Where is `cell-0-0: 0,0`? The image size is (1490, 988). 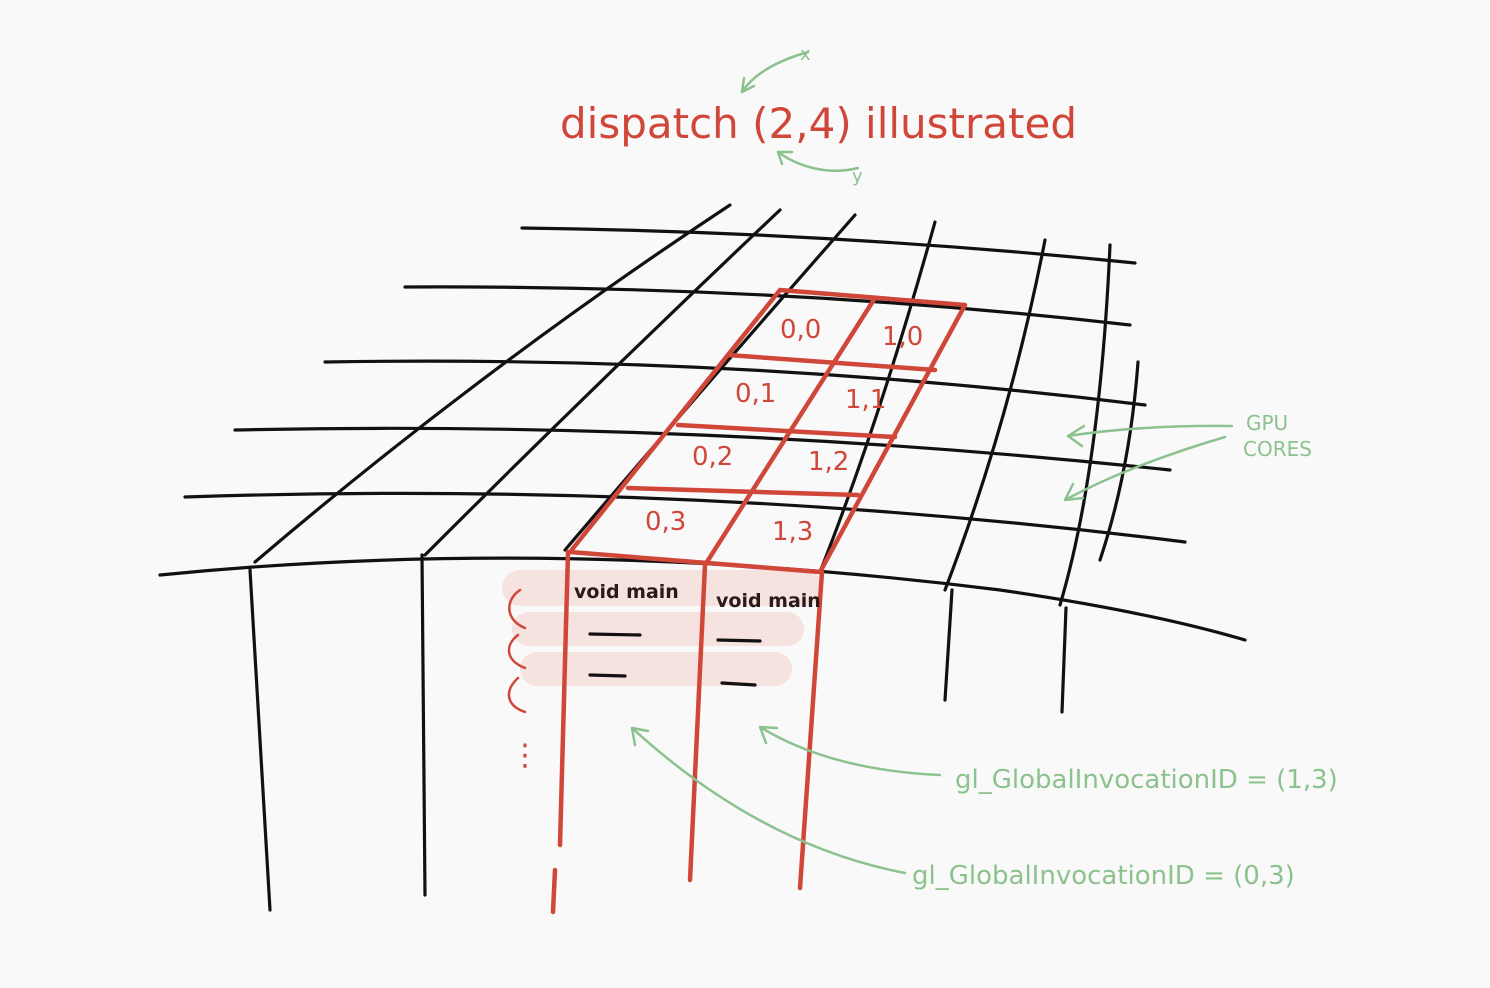
cell-0-0: 0,0 is located at coordinates (800, 330).